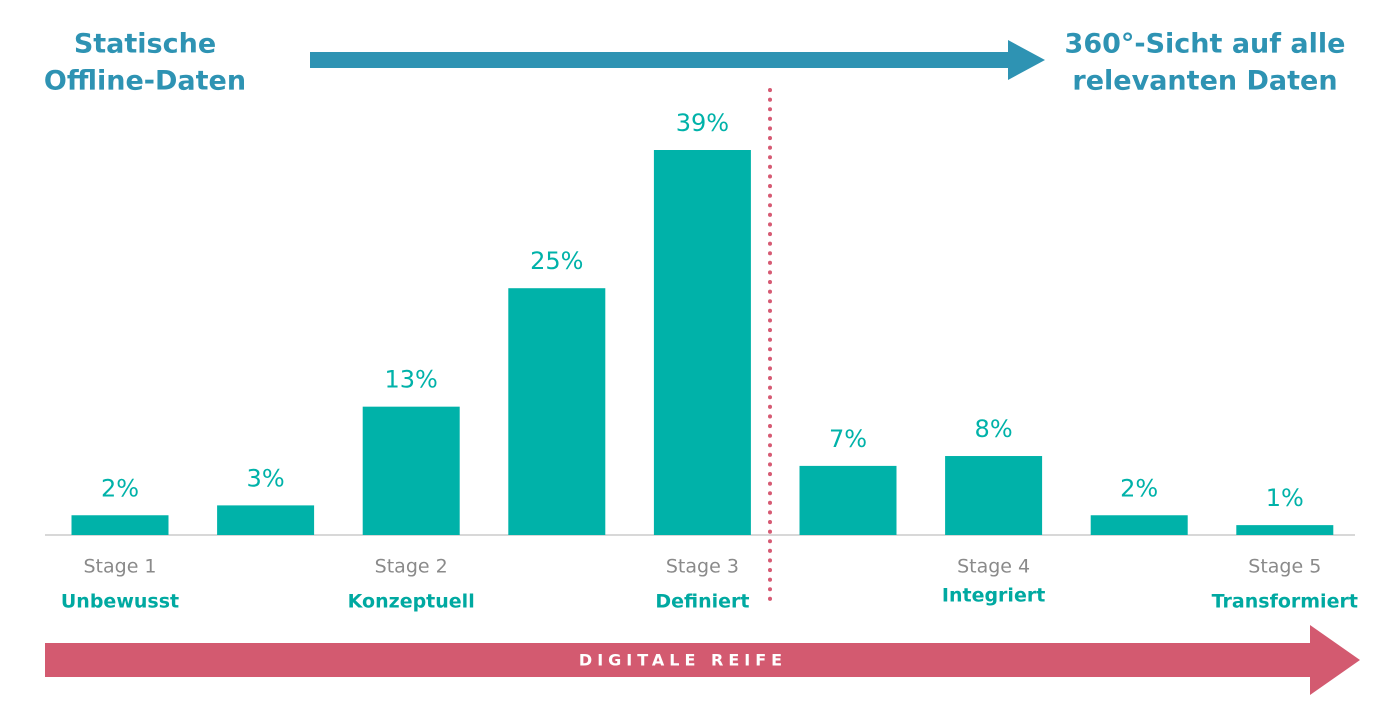 Image resolution: width=1380 pixels, height=707 pixels. Describe the element at coordinates (266, 478) in the screenshot. I see `value-label: 3%` at that location.